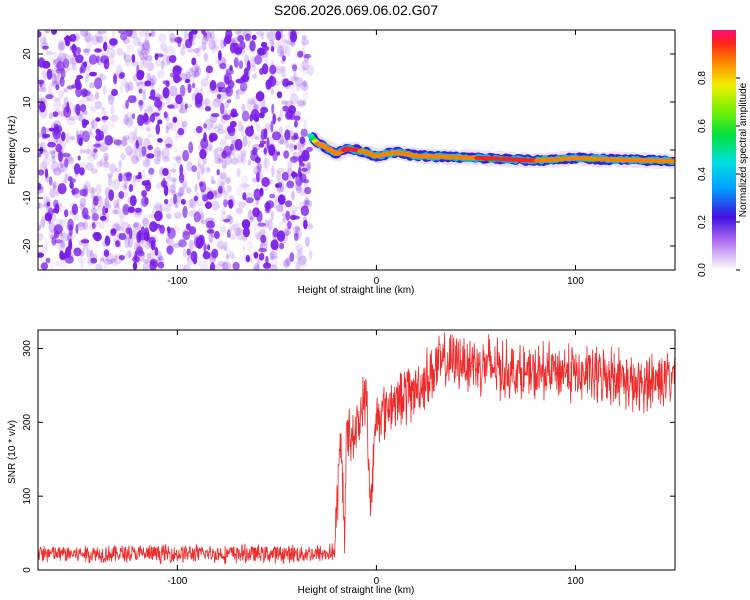 The image size is (750, 600). Describe the element at coordinates (575, 581) in the screenshot. I see `snr-xtick-label: 100` at that location.